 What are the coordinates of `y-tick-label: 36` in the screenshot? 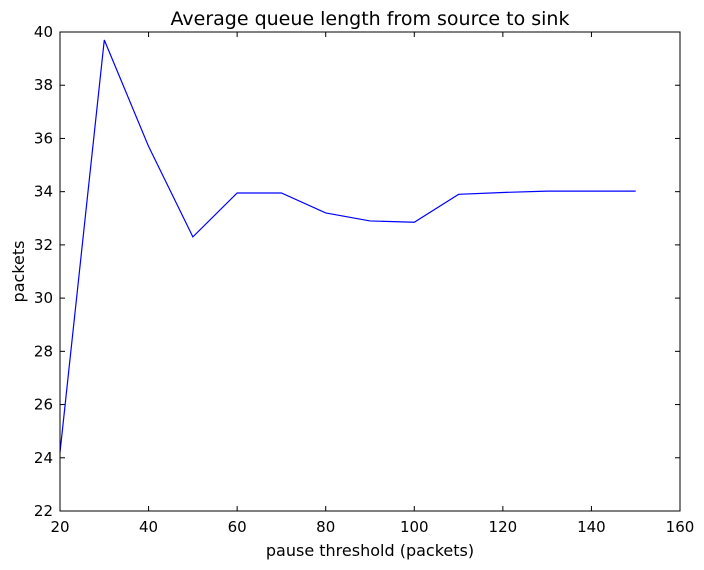 It's located at (43, 138).